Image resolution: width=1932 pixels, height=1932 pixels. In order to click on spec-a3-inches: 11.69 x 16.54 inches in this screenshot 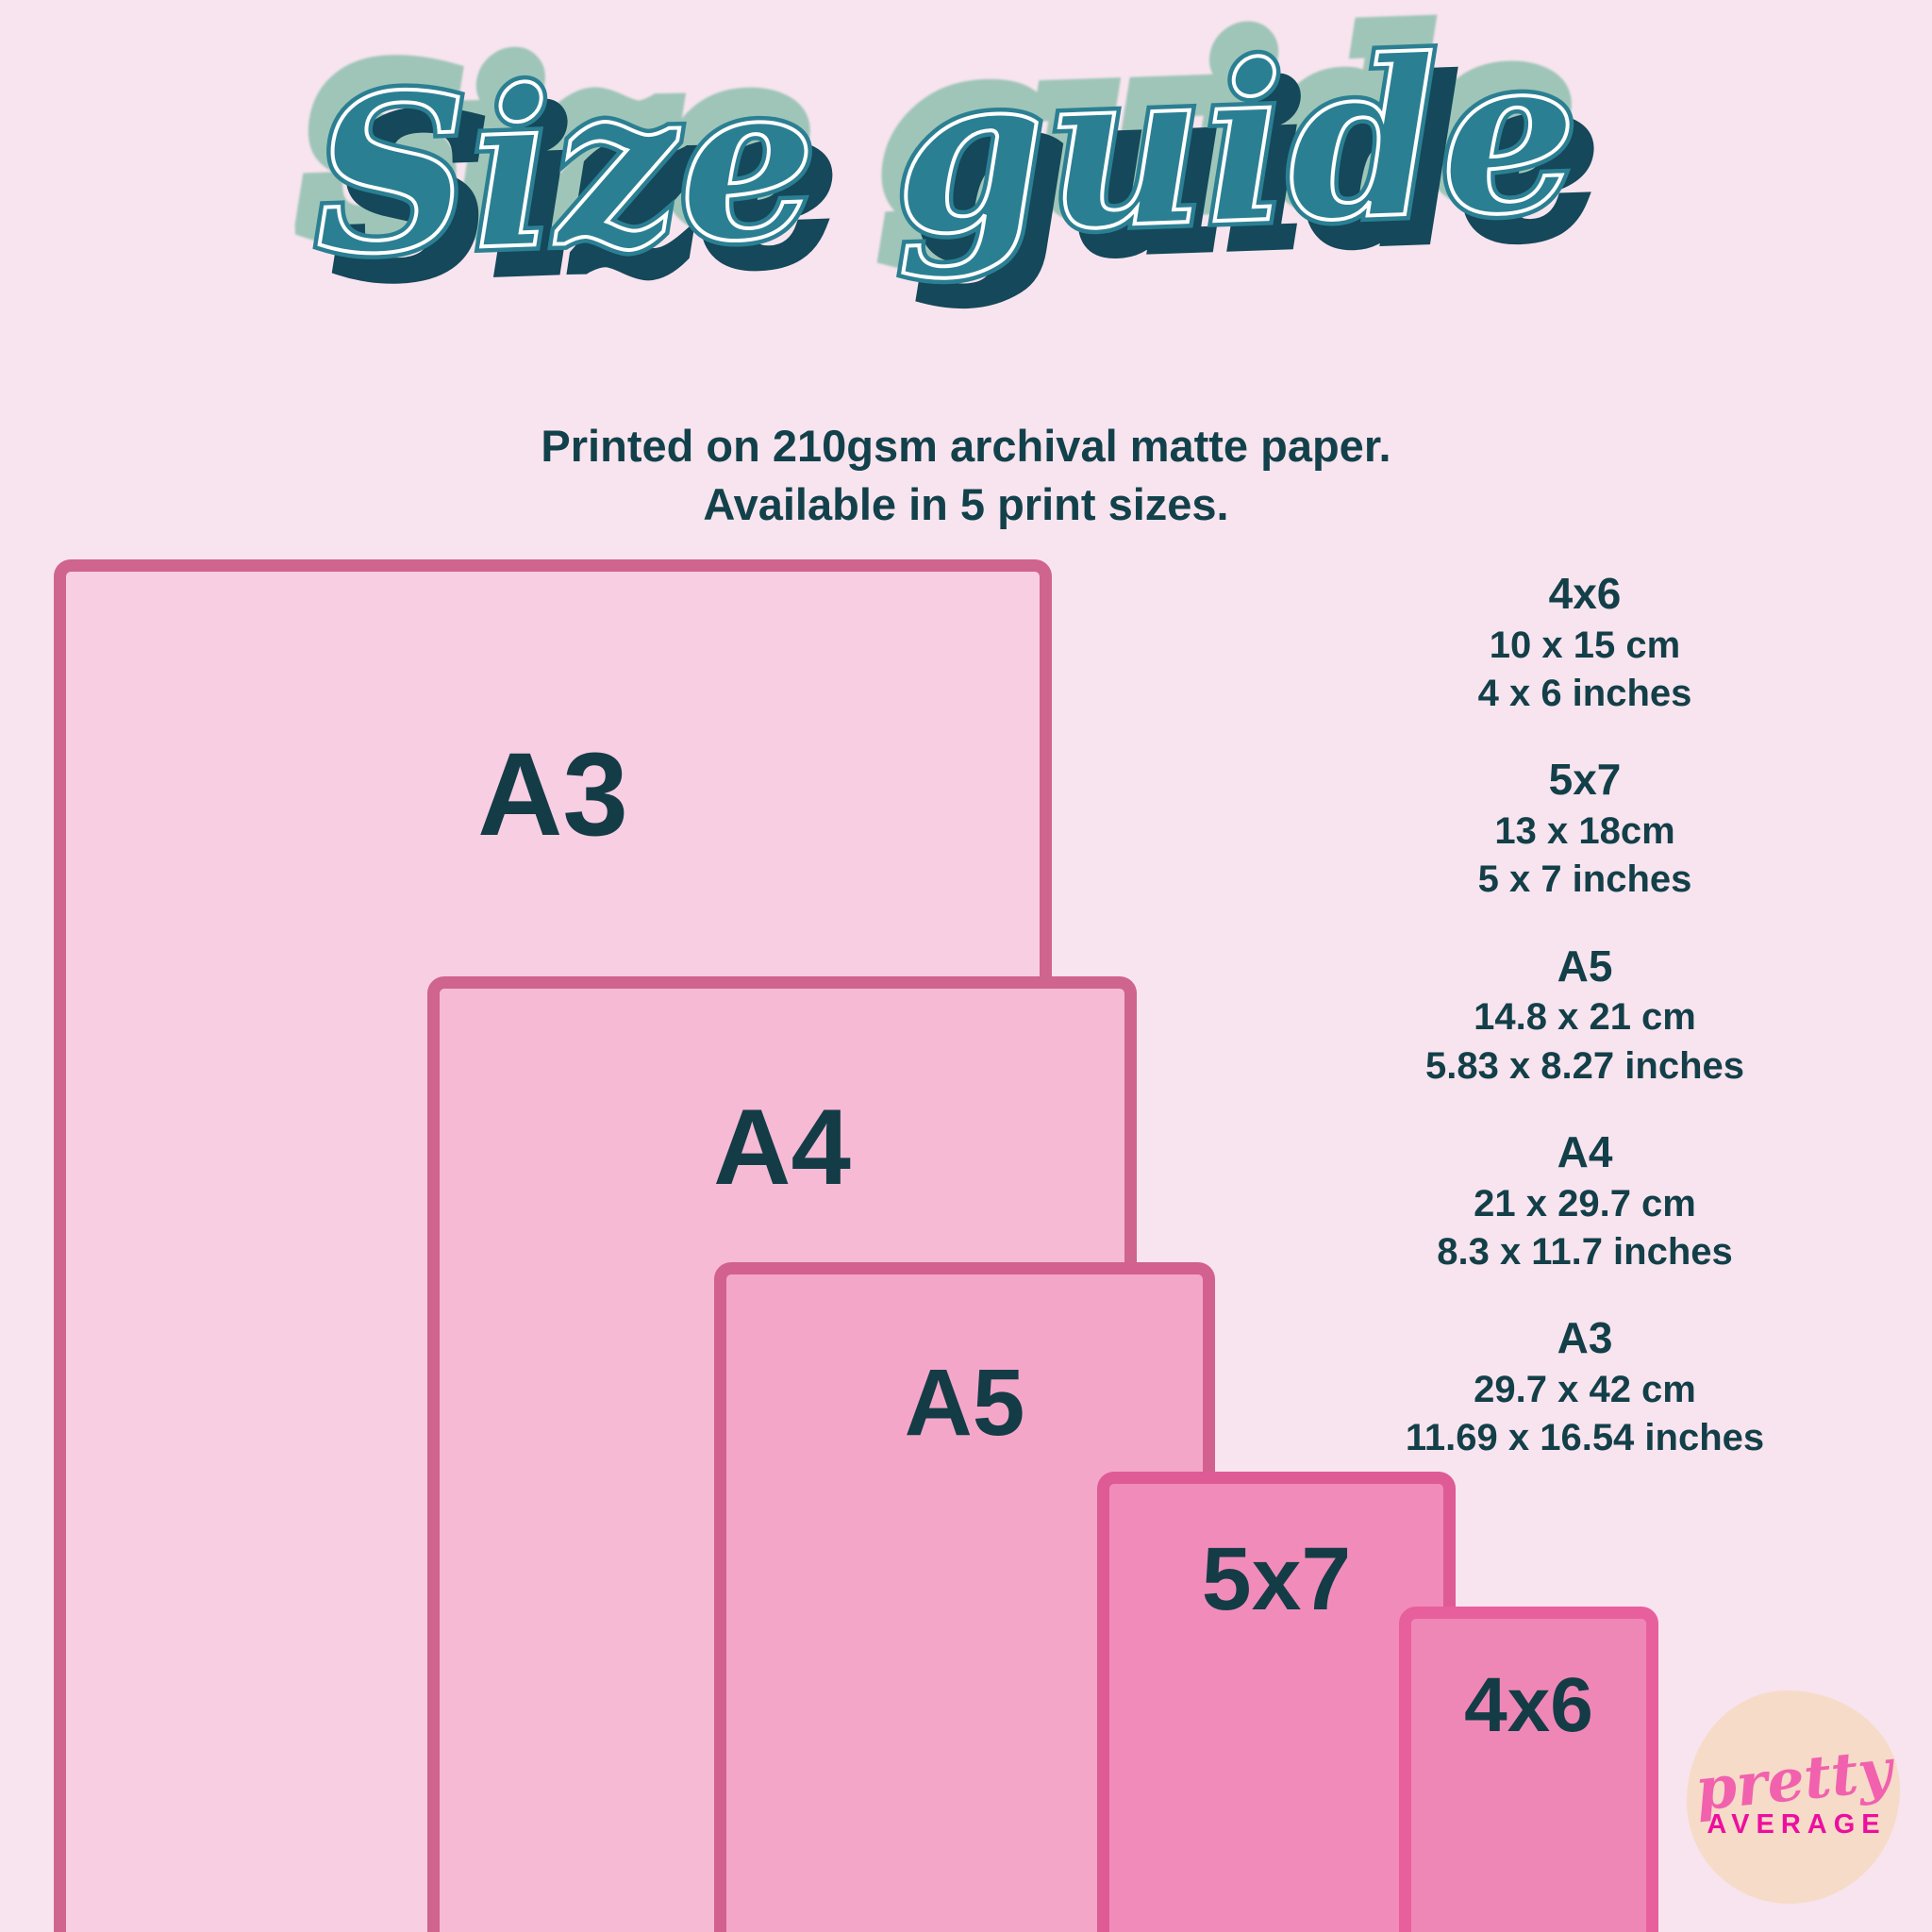, I will do `click(1585, 1438)`.